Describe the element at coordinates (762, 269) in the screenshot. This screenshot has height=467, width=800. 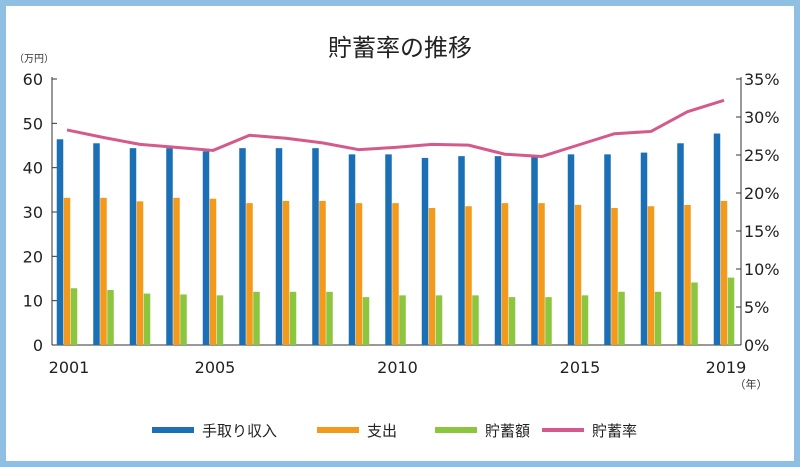
I see `right-tick-label: 10%` at that location.